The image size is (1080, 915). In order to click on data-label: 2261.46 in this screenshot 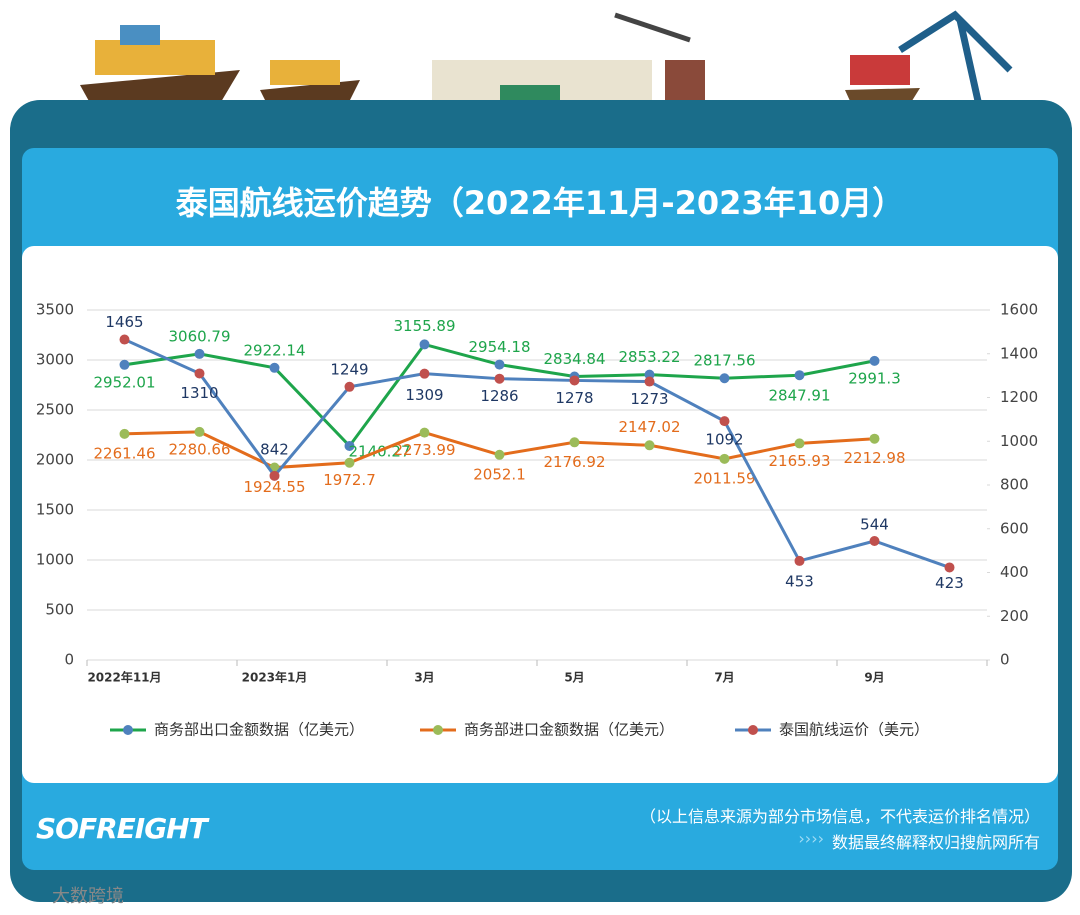, I will do `click(124, 453)`.